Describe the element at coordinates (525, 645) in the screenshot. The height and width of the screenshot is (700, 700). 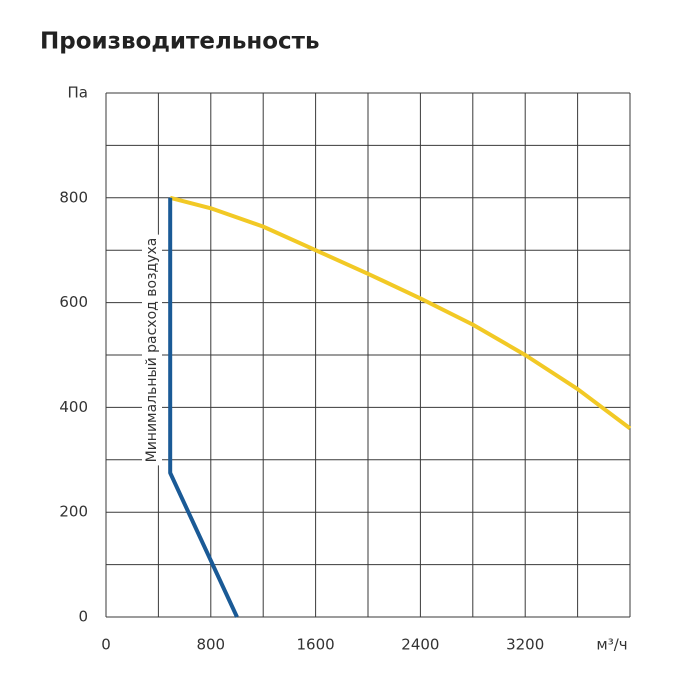
I see `x-tick-label: 3200` at that location.